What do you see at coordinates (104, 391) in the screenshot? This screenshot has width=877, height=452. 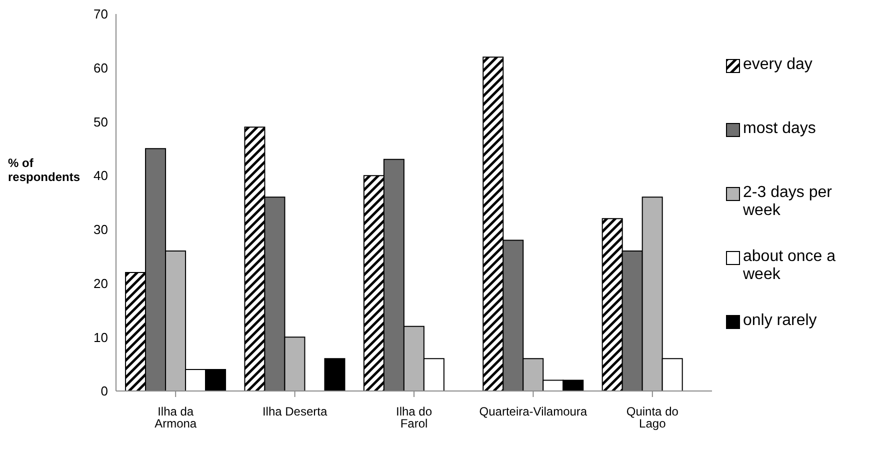 I see `y-tick-label: 0` at bounding box center [104, 391].